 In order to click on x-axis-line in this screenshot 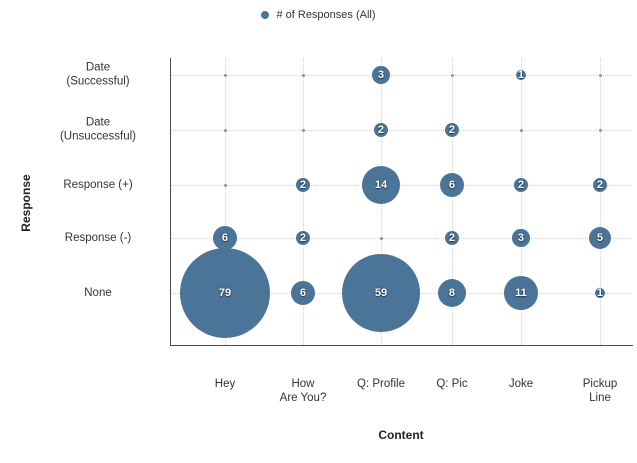, I will do `click(401, 345)`.